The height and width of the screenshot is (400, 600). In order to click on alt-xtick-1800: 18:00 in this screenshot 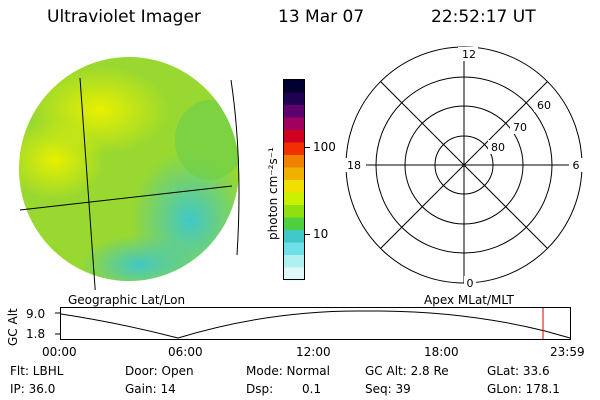, I will do `click(441, 352)`.